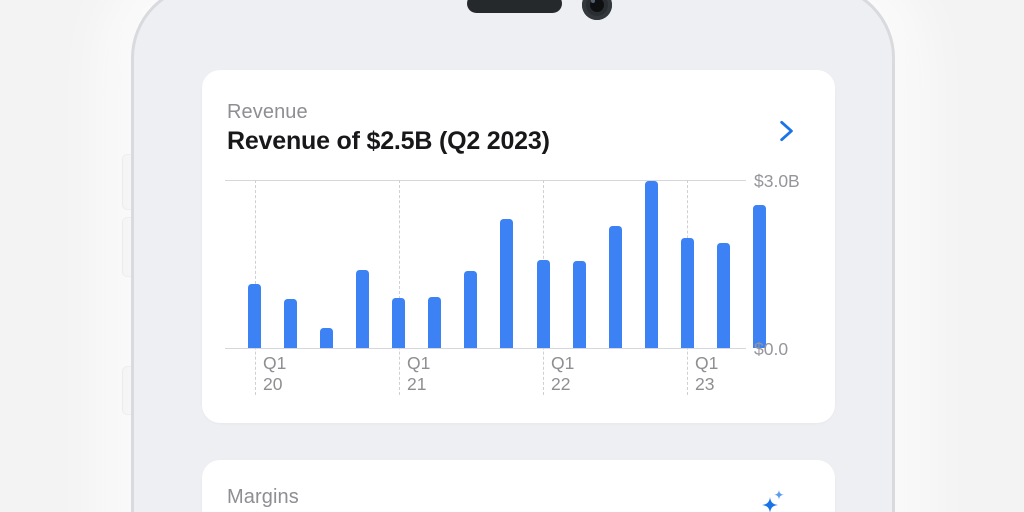 This screenshot has width=1024, height=512. What do you see at coordinates (771, 349) in the screenshot?
I see `y-axis-label-min: $0.0` at bounding box center [771, 349].